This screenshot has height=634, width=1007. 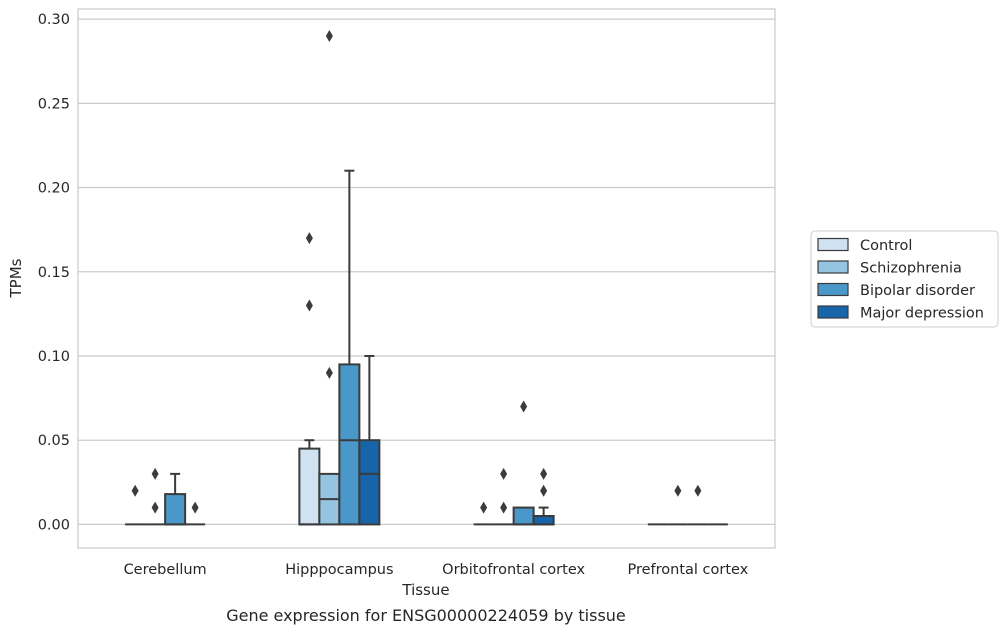 I want to click on legend-frame, so click(x=904, y=279).